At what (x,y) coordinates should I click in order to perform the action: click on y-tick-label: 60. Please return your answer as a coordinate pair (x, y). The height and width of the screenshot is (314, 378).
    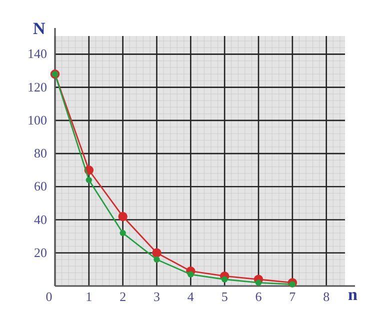
    Looking at the image, I should click on (40, 186).